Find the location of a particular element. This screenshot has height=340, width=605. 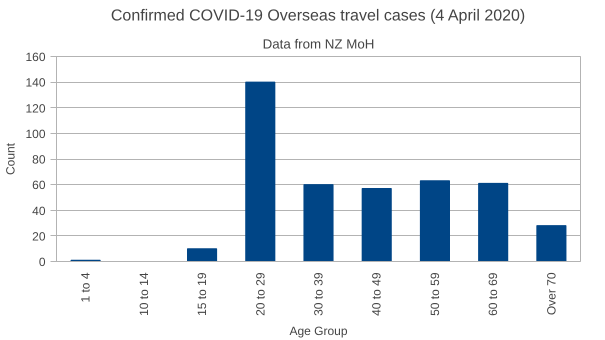

x-tick-label: 10 to 14 is located at coordinates (143, 294).